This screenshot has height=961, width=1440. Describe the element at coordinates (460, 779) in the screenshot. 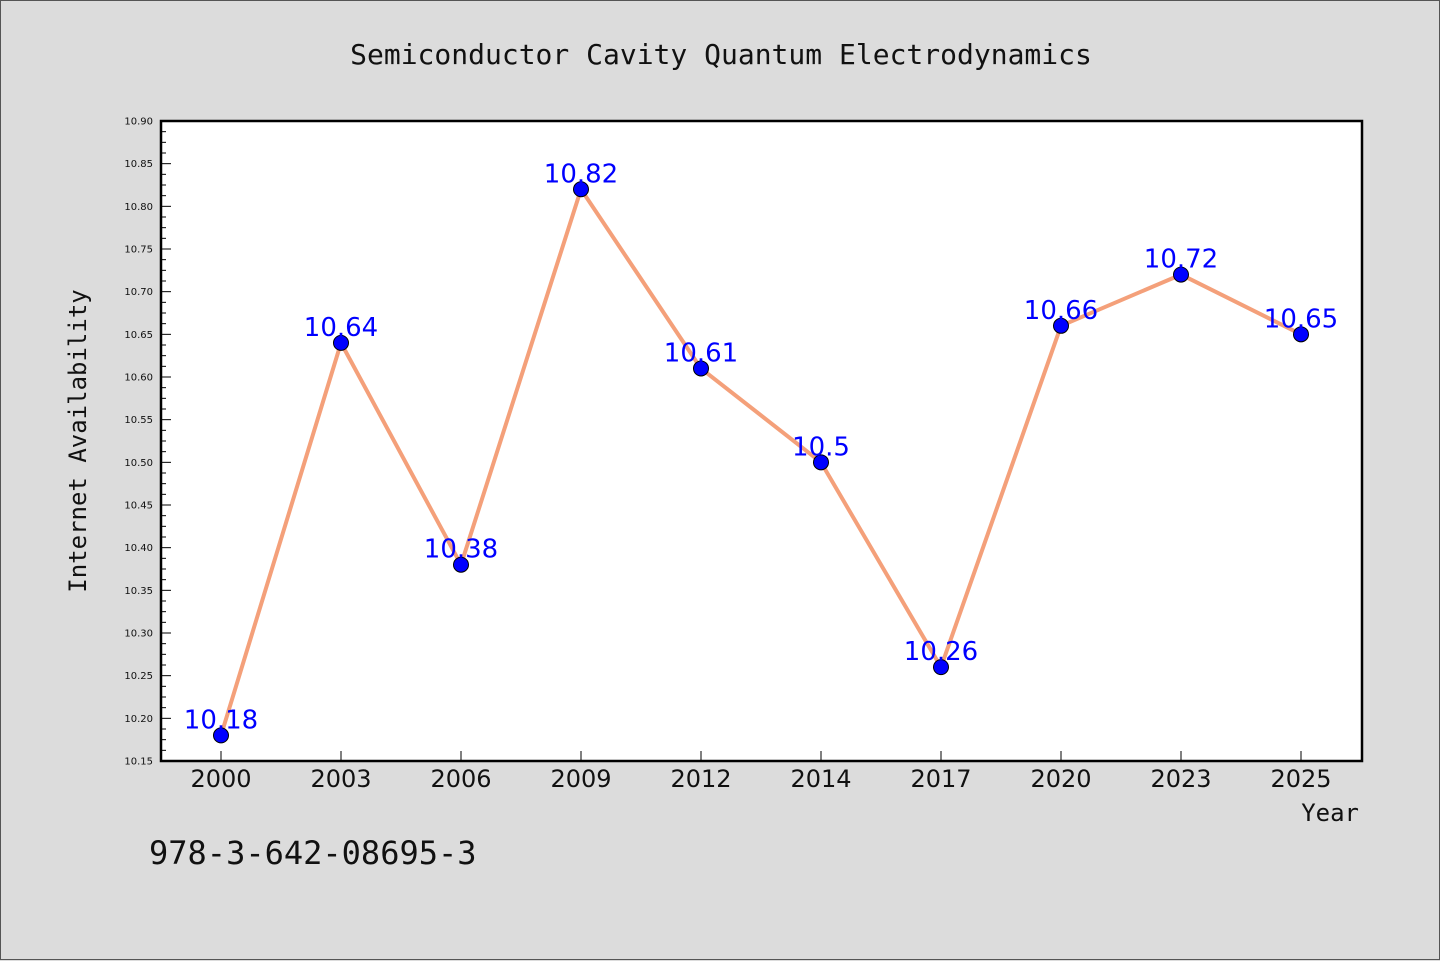

I see `x-tick-label: 2006` at that location.